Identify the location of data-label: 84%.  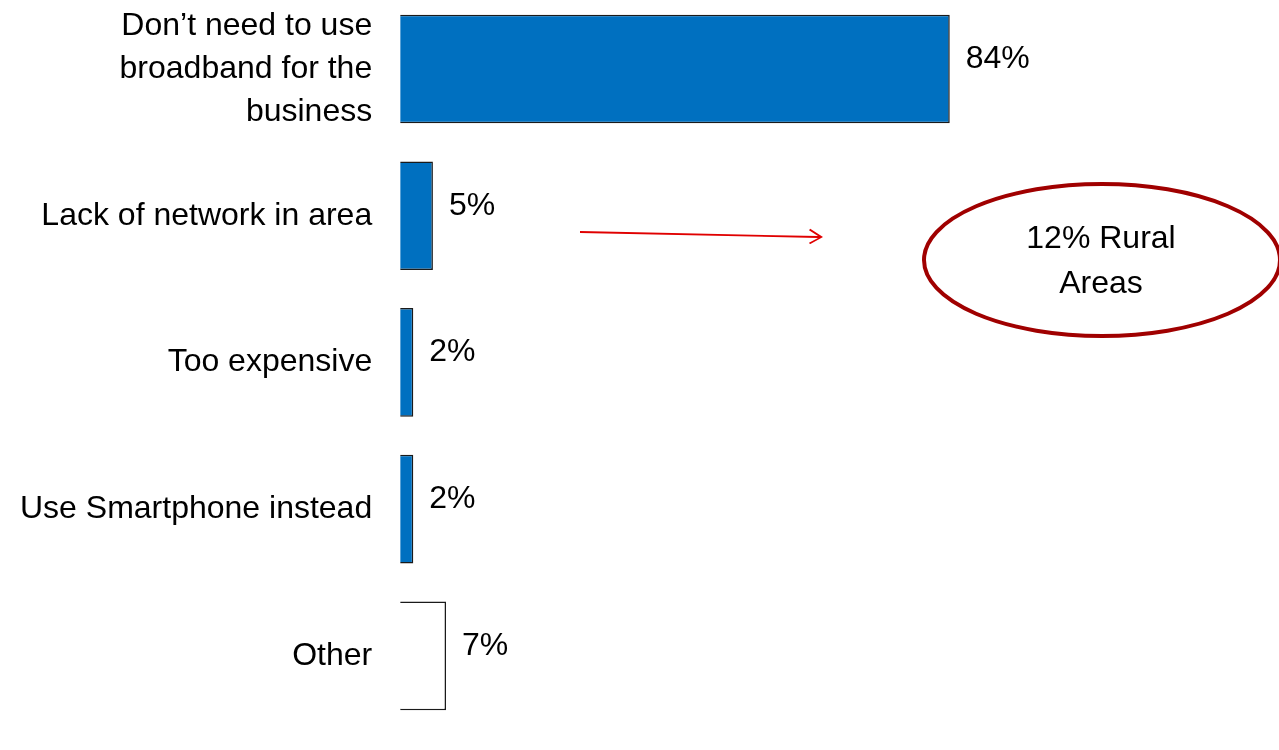
(997, 56).